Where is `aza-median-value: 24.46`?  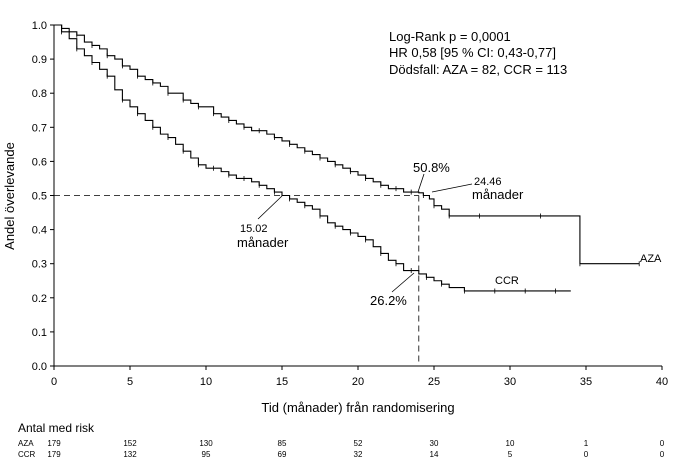 aza-median-value: 24.46 is located at coordinates (488, 182).